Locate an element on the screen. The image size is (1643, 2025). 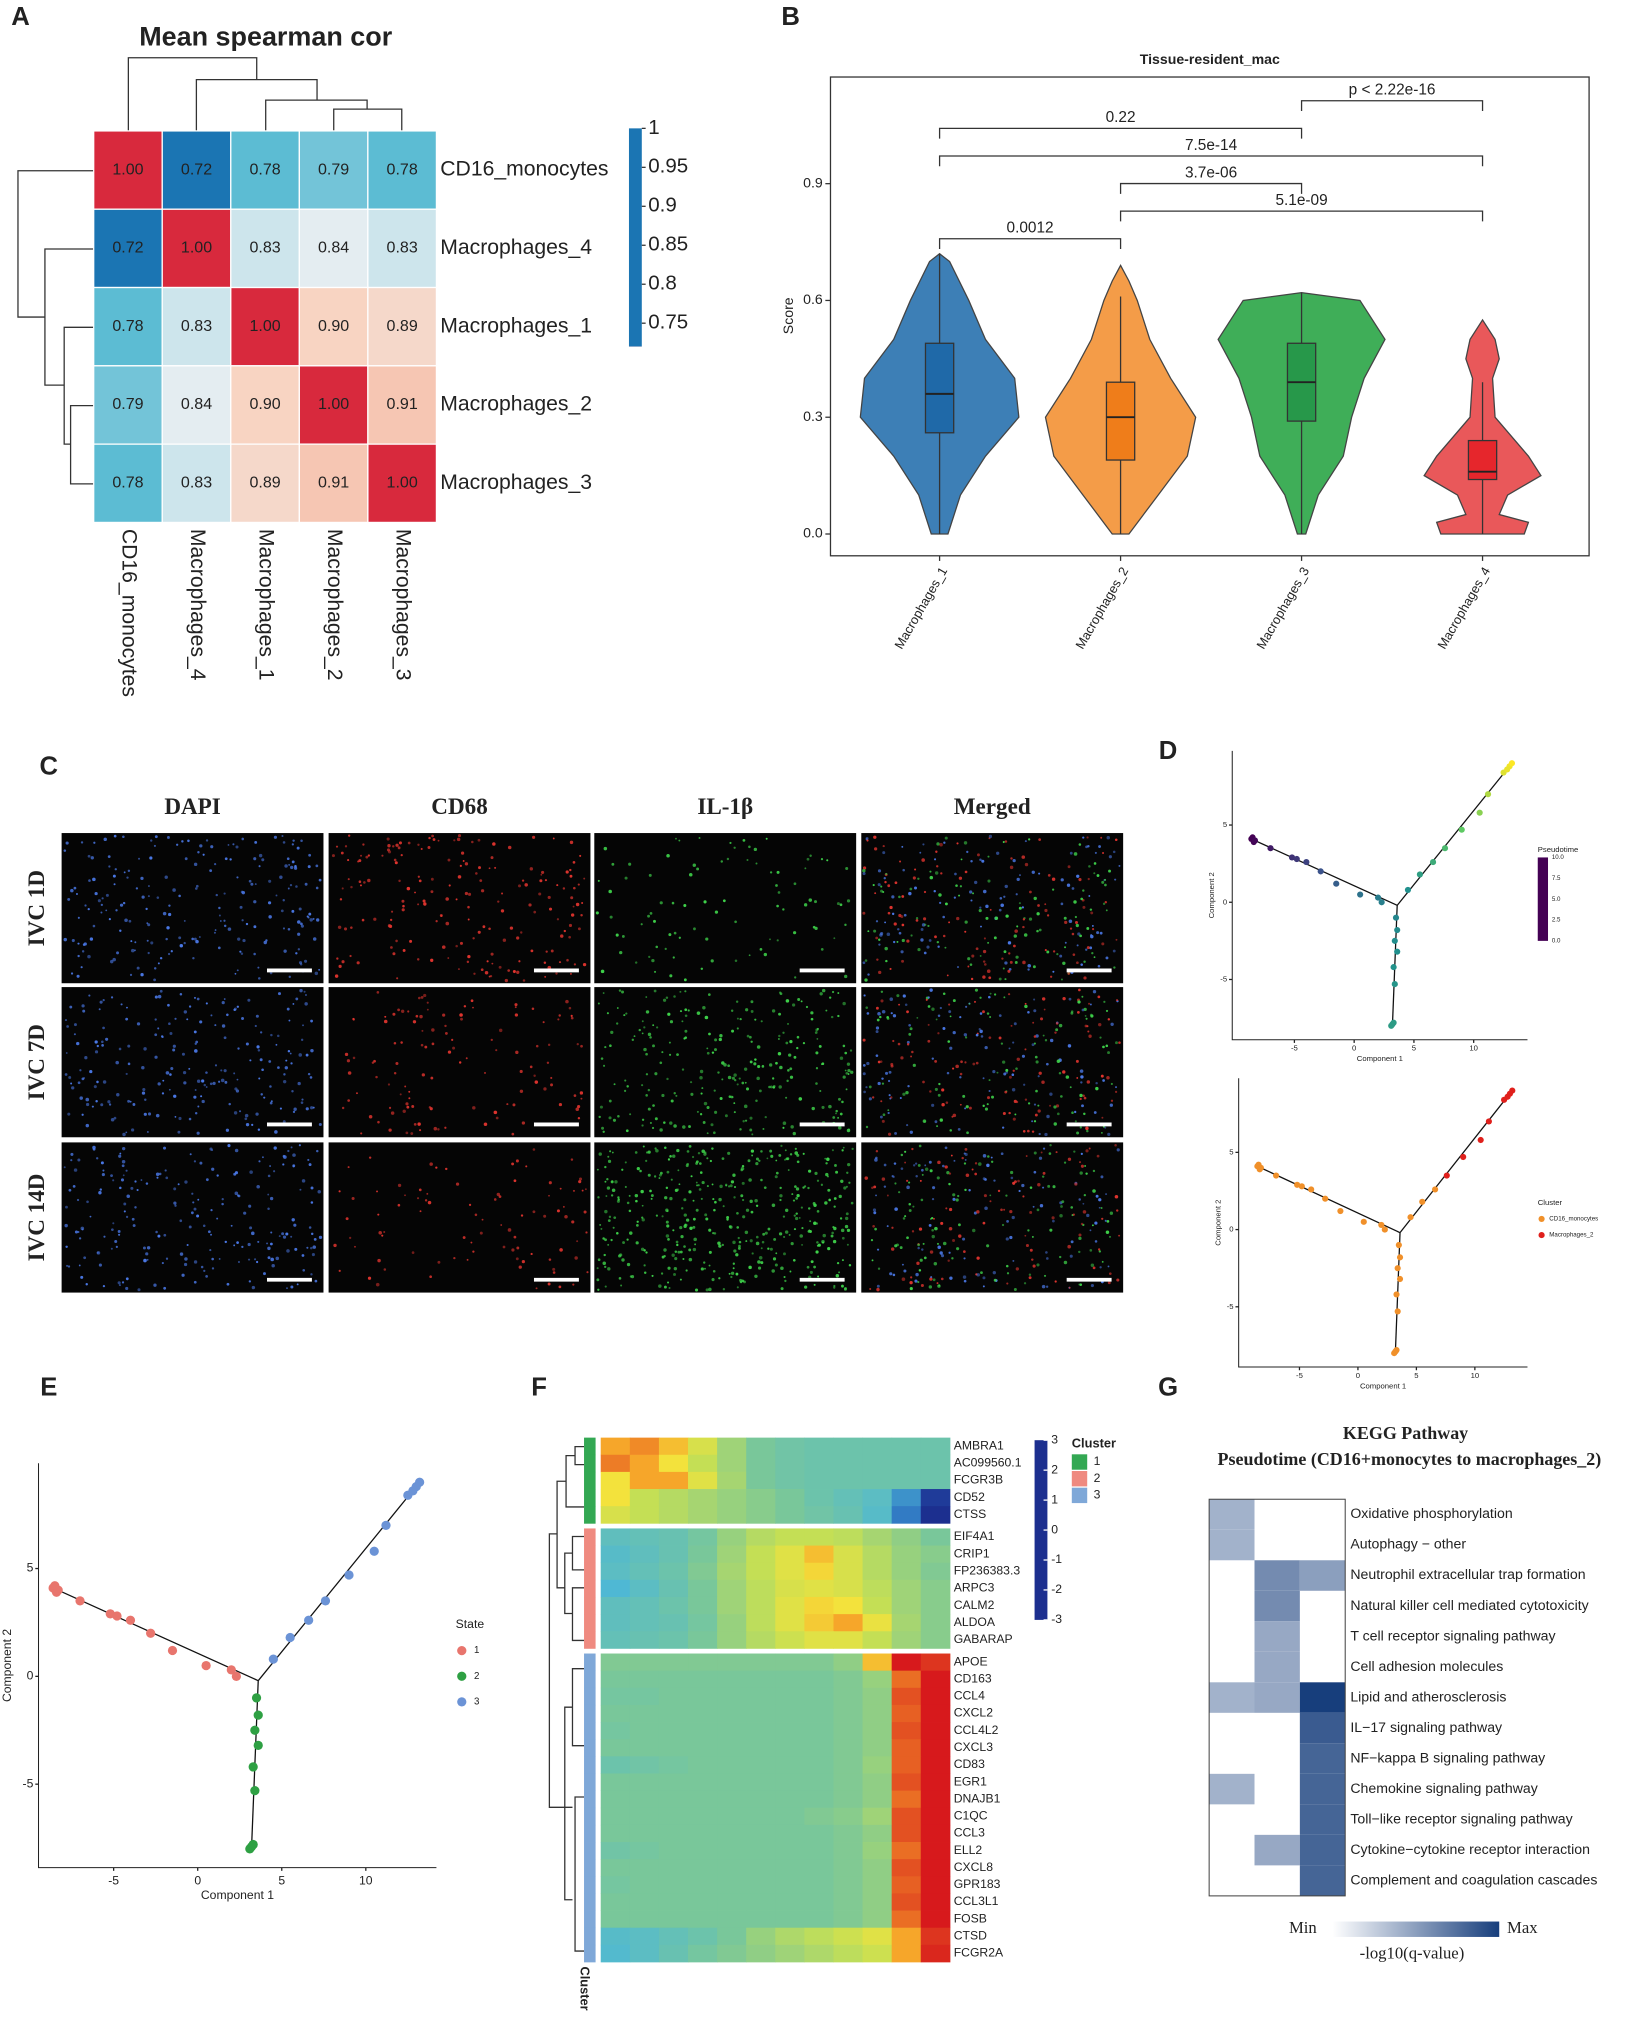
row-label: NF−kappa B signaling pathway is located at coordinates (1448, 1757).